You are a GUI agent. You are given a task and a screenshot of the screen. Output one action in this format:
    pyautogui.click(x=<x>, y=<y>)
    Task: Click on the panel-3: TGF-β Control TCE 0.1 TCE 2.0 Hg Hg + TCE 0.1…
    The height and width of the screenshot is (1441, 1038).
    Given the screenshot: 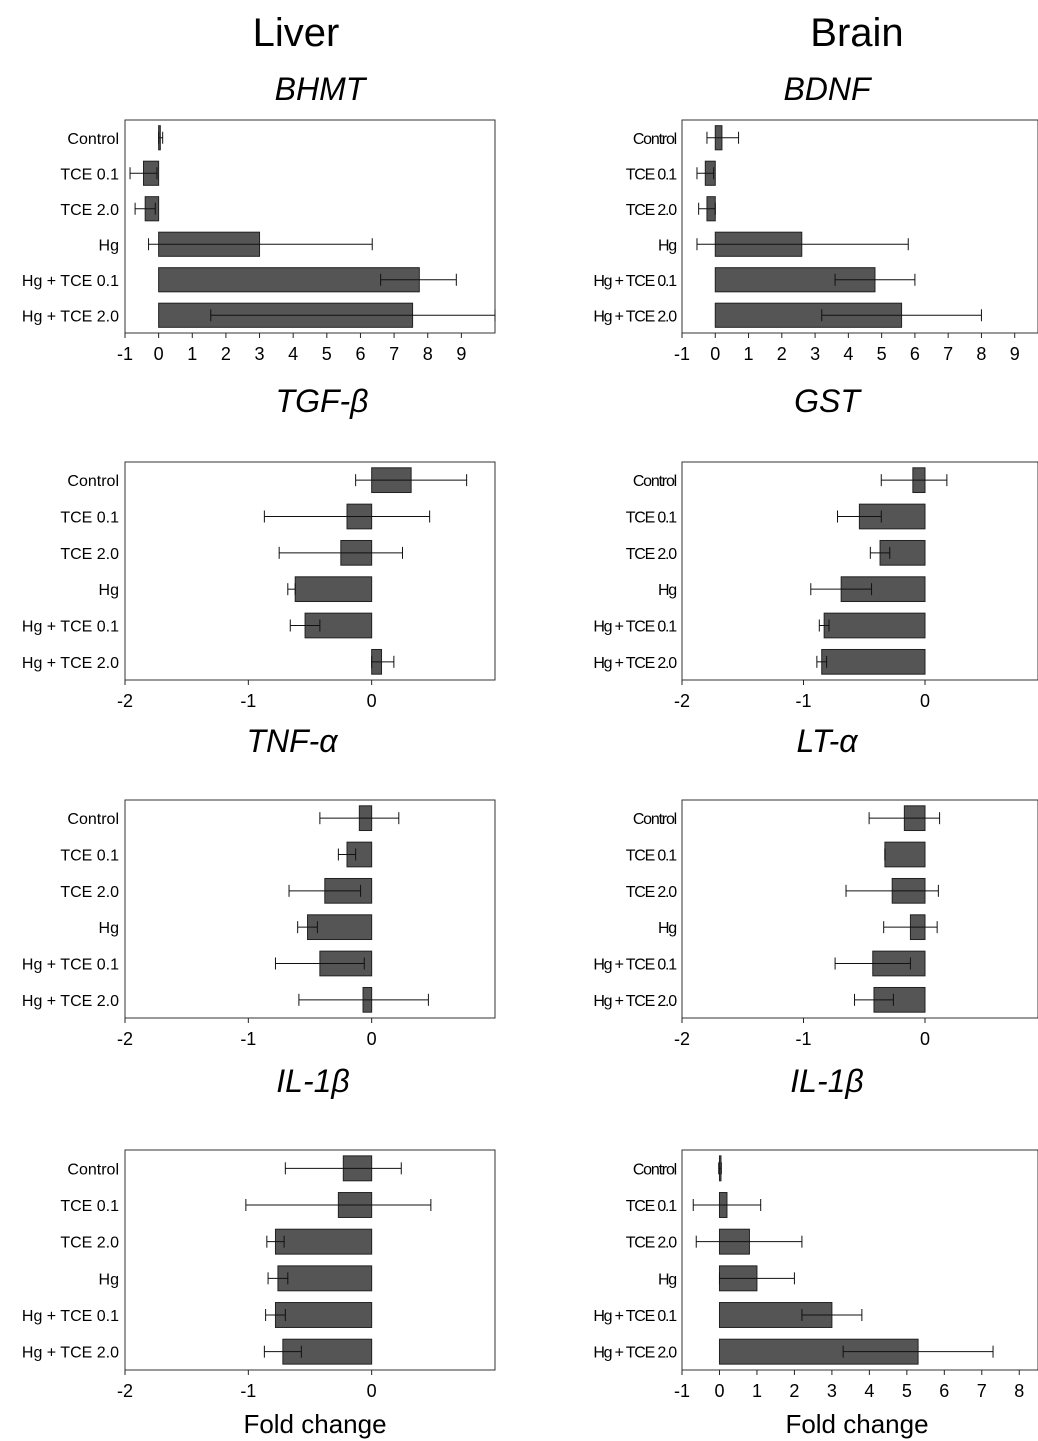 What is the action you would take?
    pyautogui.click(x=259, y=547)
    